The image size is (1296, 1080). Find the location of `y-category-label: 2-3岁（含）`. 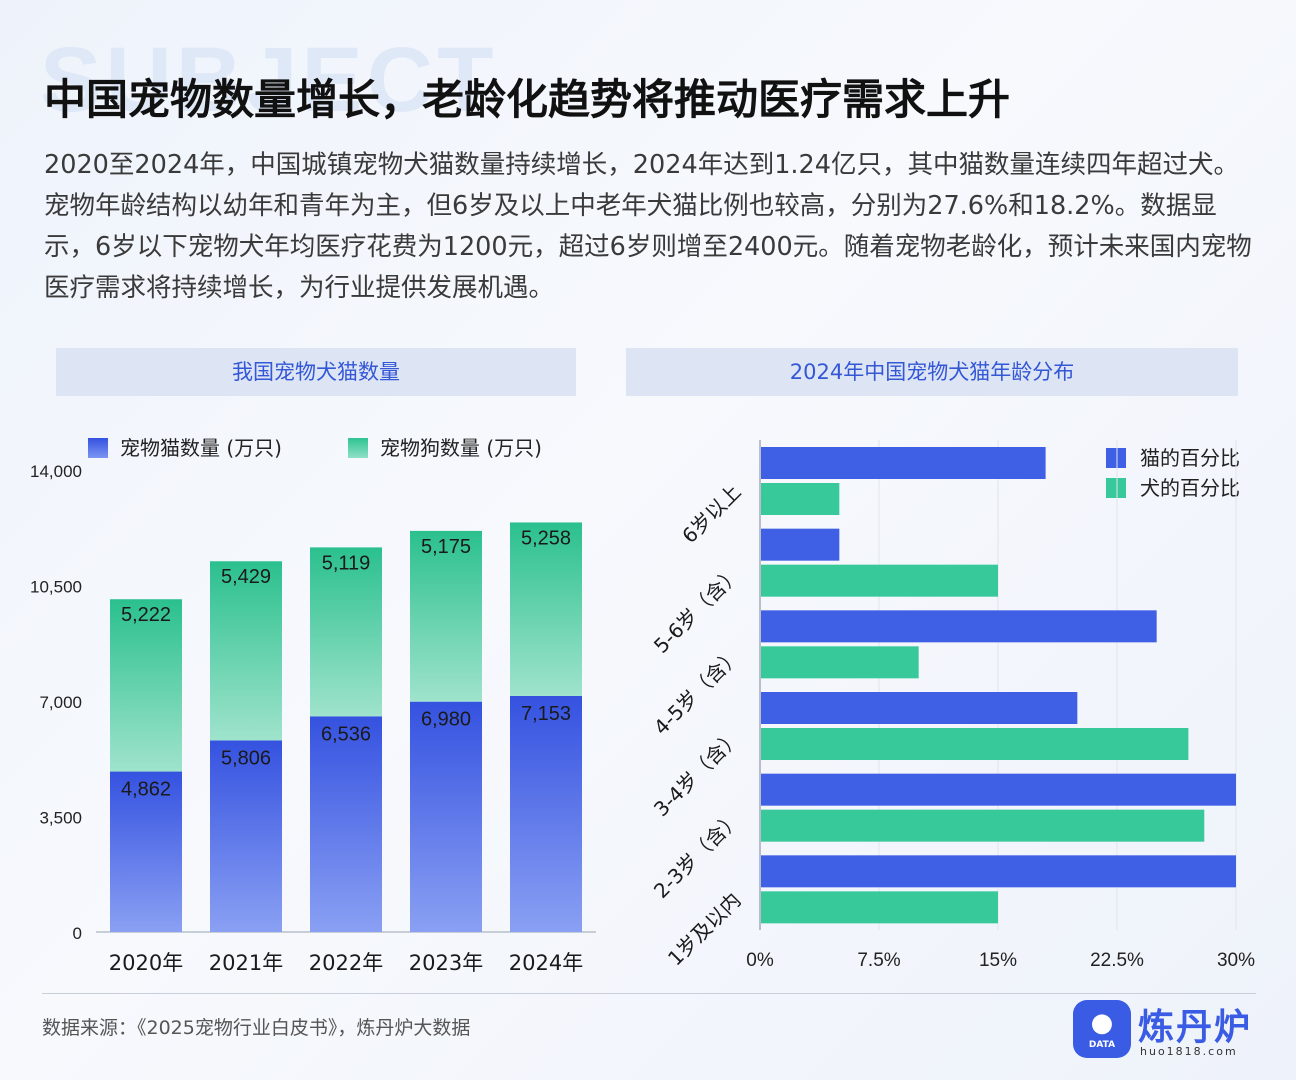

y-category-label: 2-3岁（含） is located at coordinates (697, 854).